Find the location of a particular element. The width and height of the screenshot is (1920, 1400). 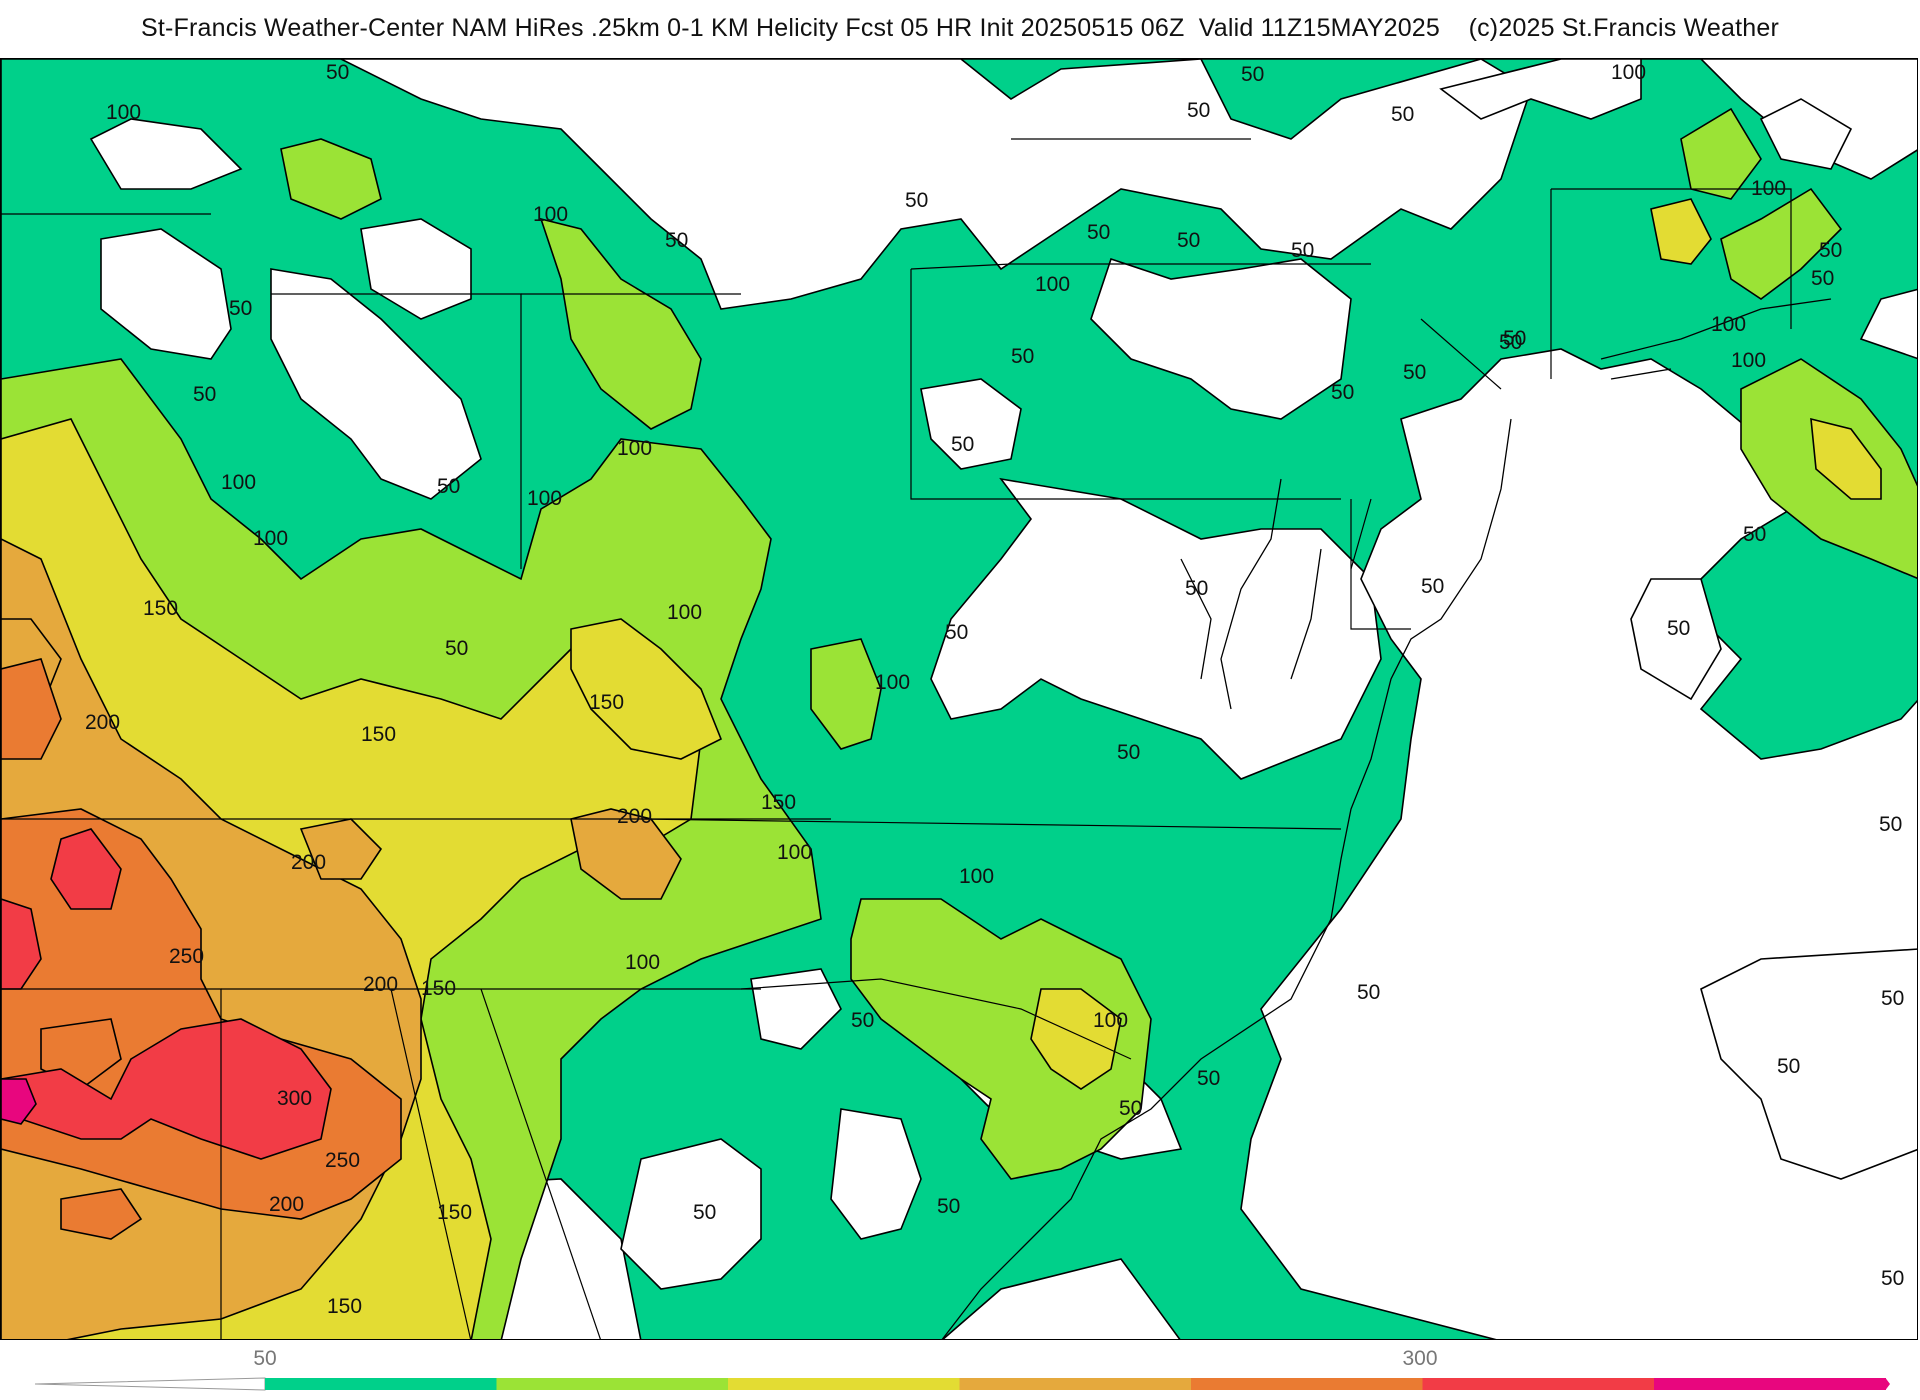

helicity-350-region is located at coordinates (19, 1101).